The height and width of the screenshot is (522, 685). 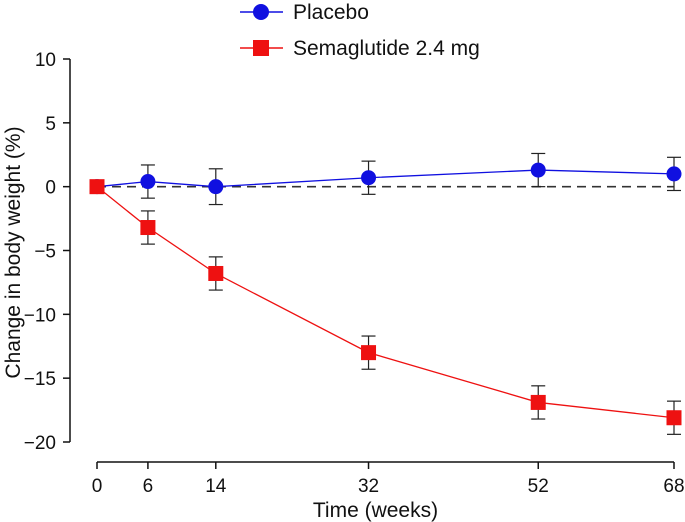 I want to click on legend-item-2: Semaglutide 2.4 mg, so click(x=360, y=48).